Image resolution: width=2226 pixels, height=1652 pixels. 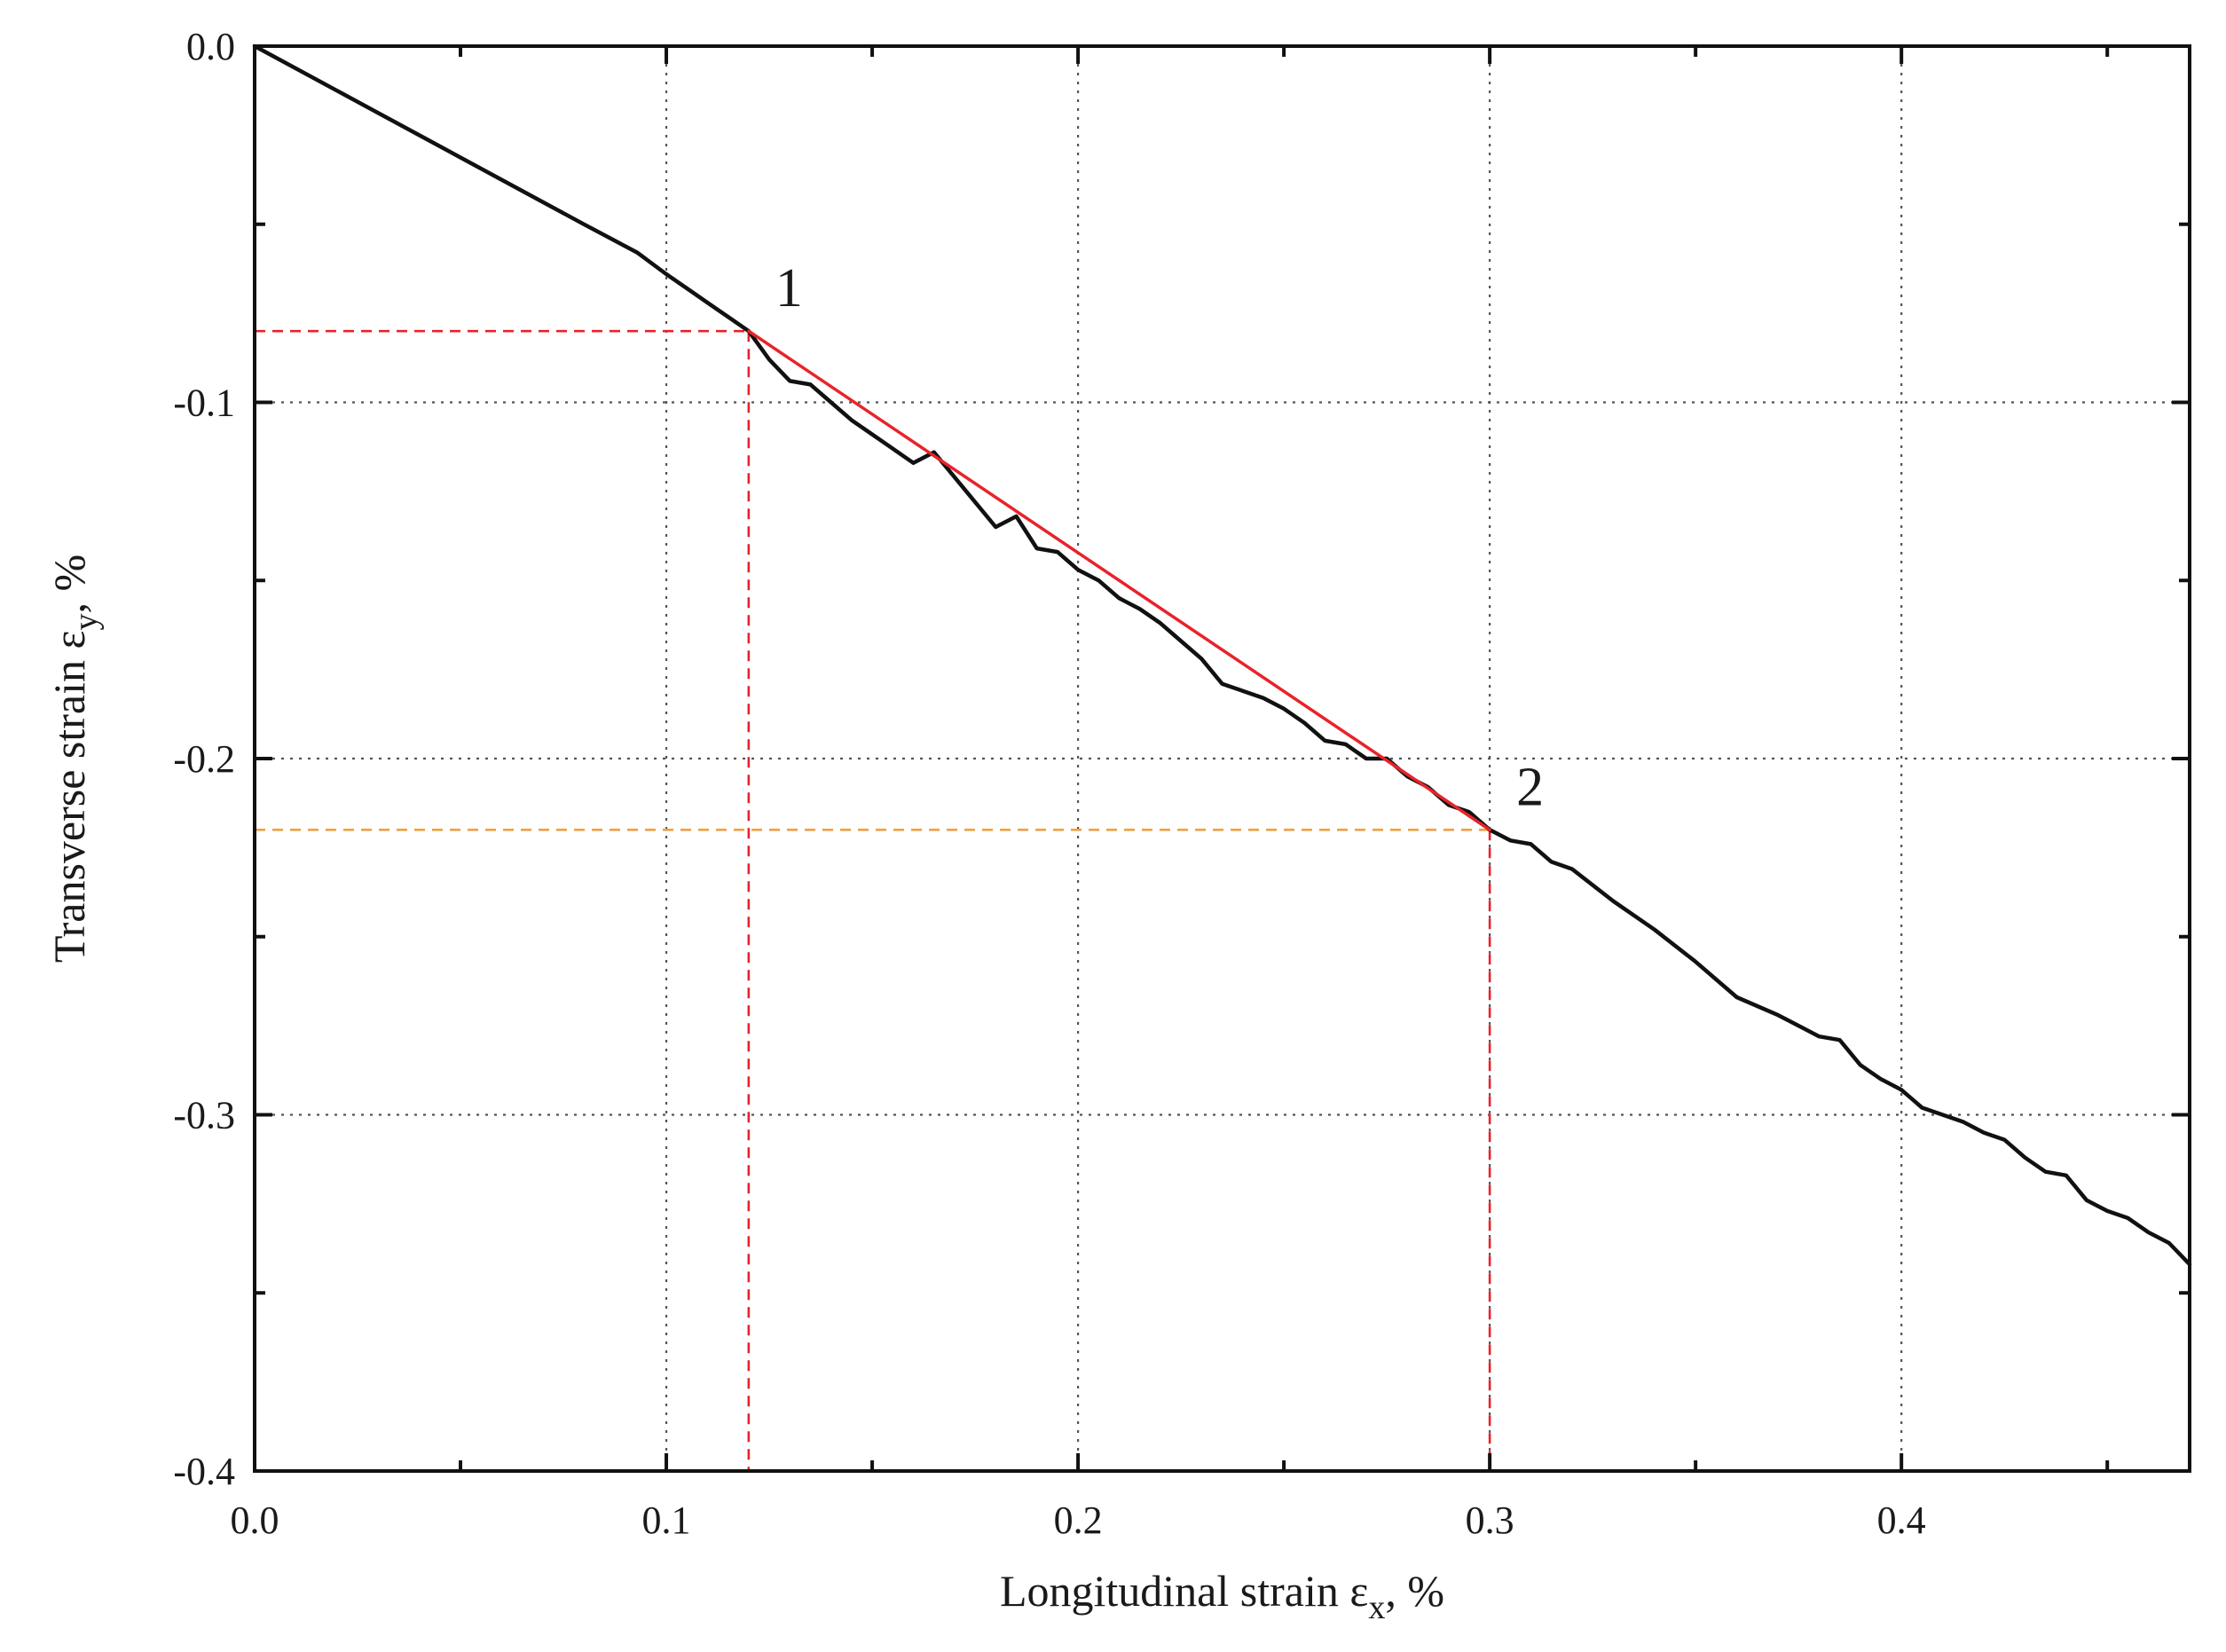 I want to click on y-tick-label: -0.2, so click(x=204, y=759).